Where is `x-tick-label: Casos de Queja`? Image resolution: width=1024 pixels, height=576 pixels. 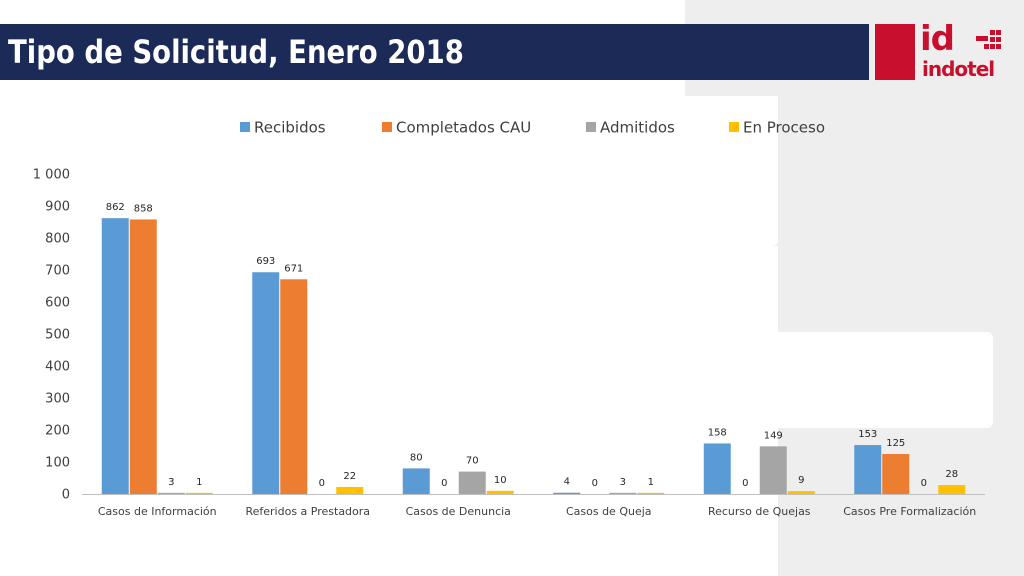
x-tick-label: Casos de Queja is located at coordinates (609, 511).